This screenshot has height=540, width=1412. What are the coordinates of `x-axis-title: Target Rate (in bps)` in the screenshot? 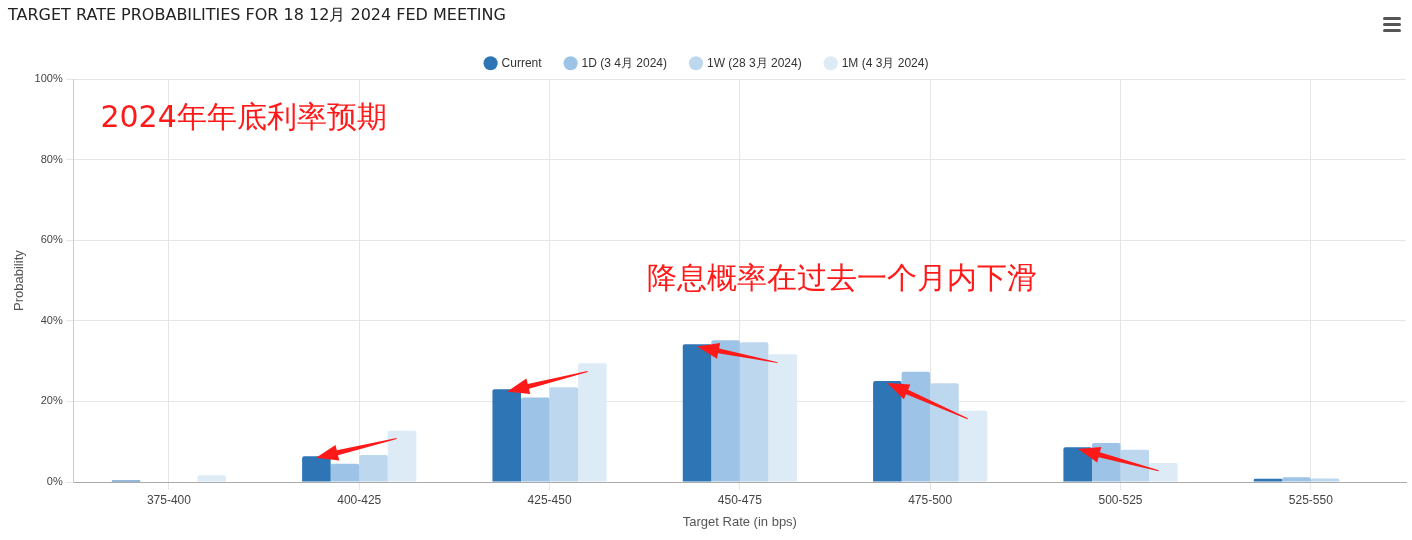 It's located at (739, 521).